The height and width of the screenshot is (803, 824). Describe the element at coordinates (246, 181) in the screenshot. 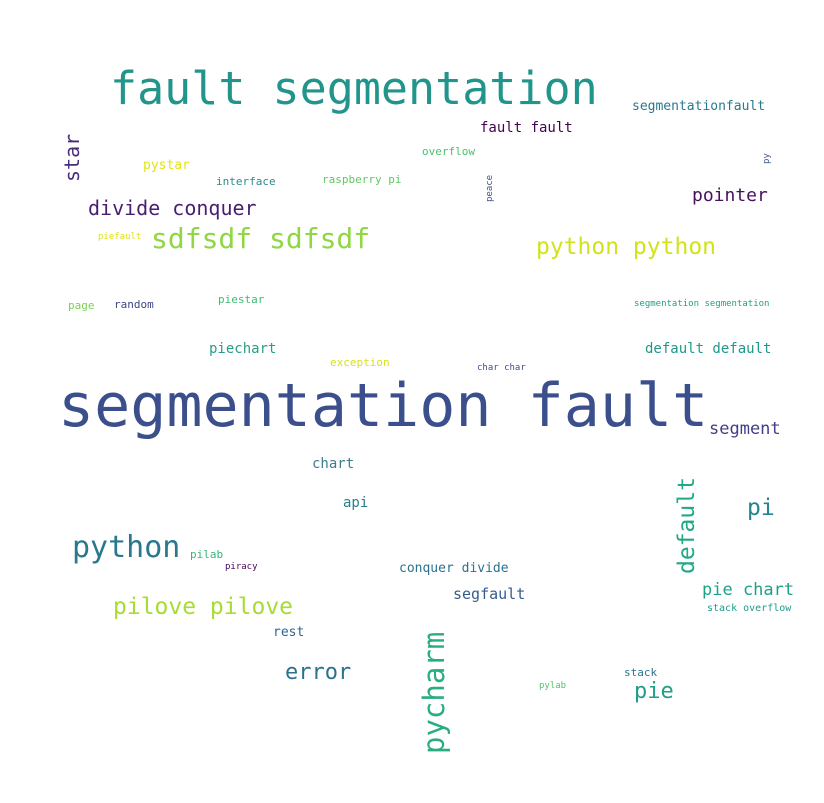

I see `word-interface: interface` at that location.